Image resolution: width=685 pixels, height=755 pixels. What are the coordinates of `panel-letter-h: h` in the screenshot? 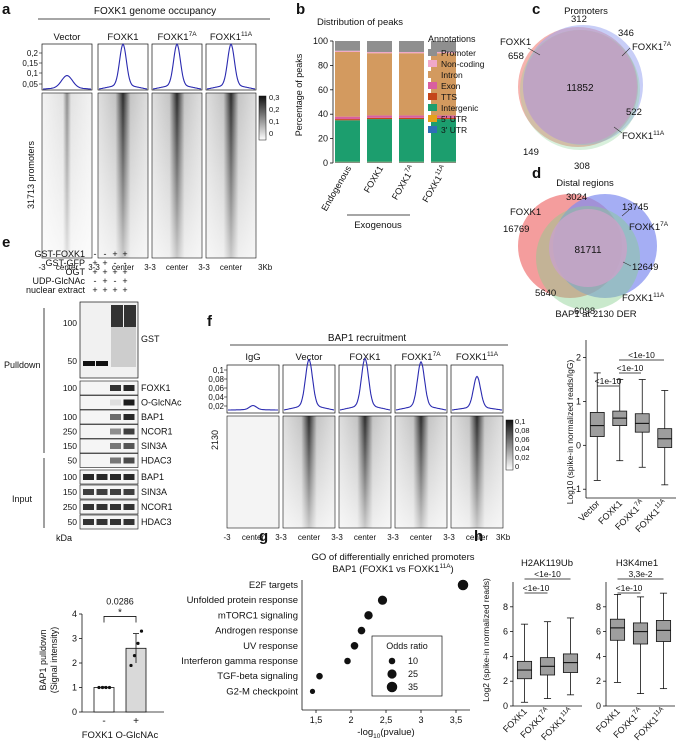 It's located at (478, 536).